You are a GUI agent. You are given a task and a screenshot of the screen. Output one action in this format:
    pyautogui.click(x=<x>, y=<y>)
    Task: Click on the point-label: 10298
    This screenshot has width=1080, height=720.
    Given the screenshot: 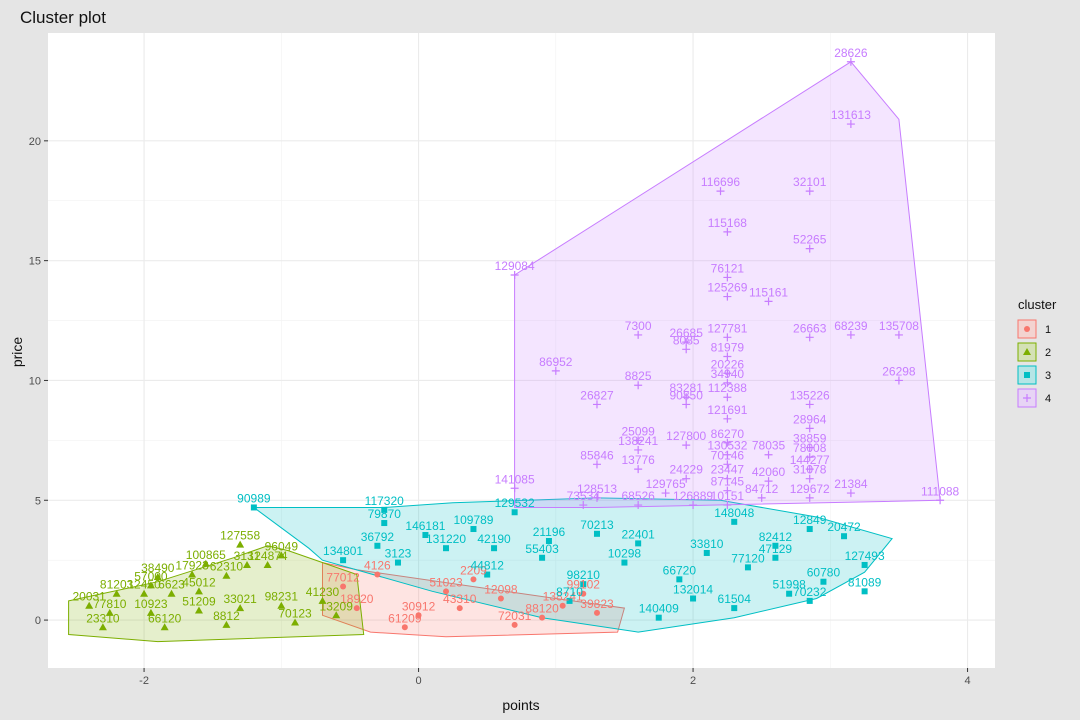 What is the action you would take?
    pyautogui.click(x=625, y=554)
    